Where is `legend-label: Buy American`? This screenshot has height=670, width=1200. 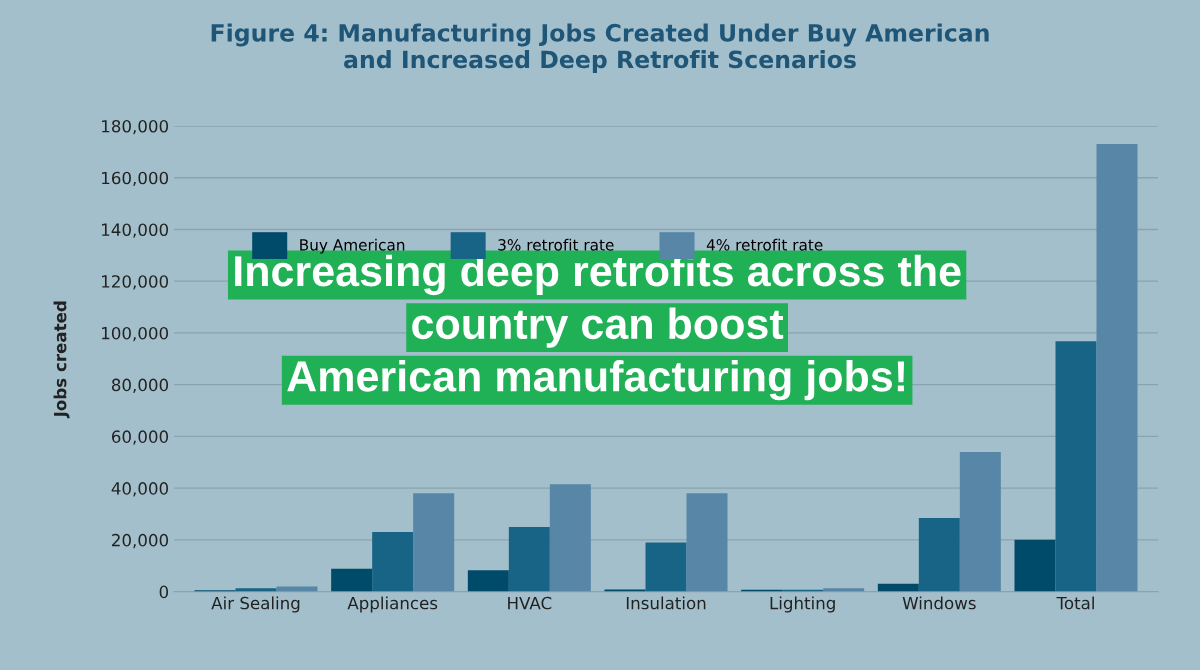
legend-label: Buy American is located at coordinates (352, 246).